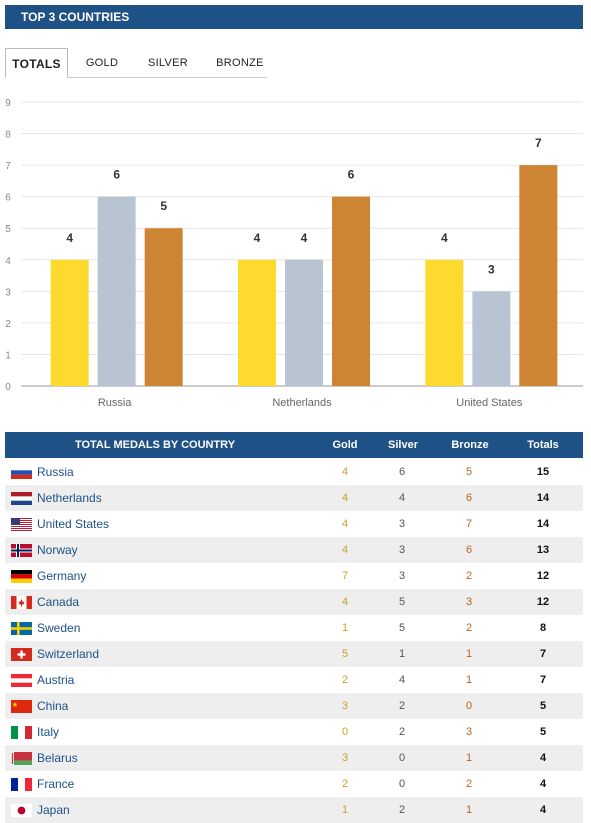 This screenshot has height=823, width=591. Describe the element at coordinates (402, 472) in the screenshot. I see `silver-count: 6` at that location.